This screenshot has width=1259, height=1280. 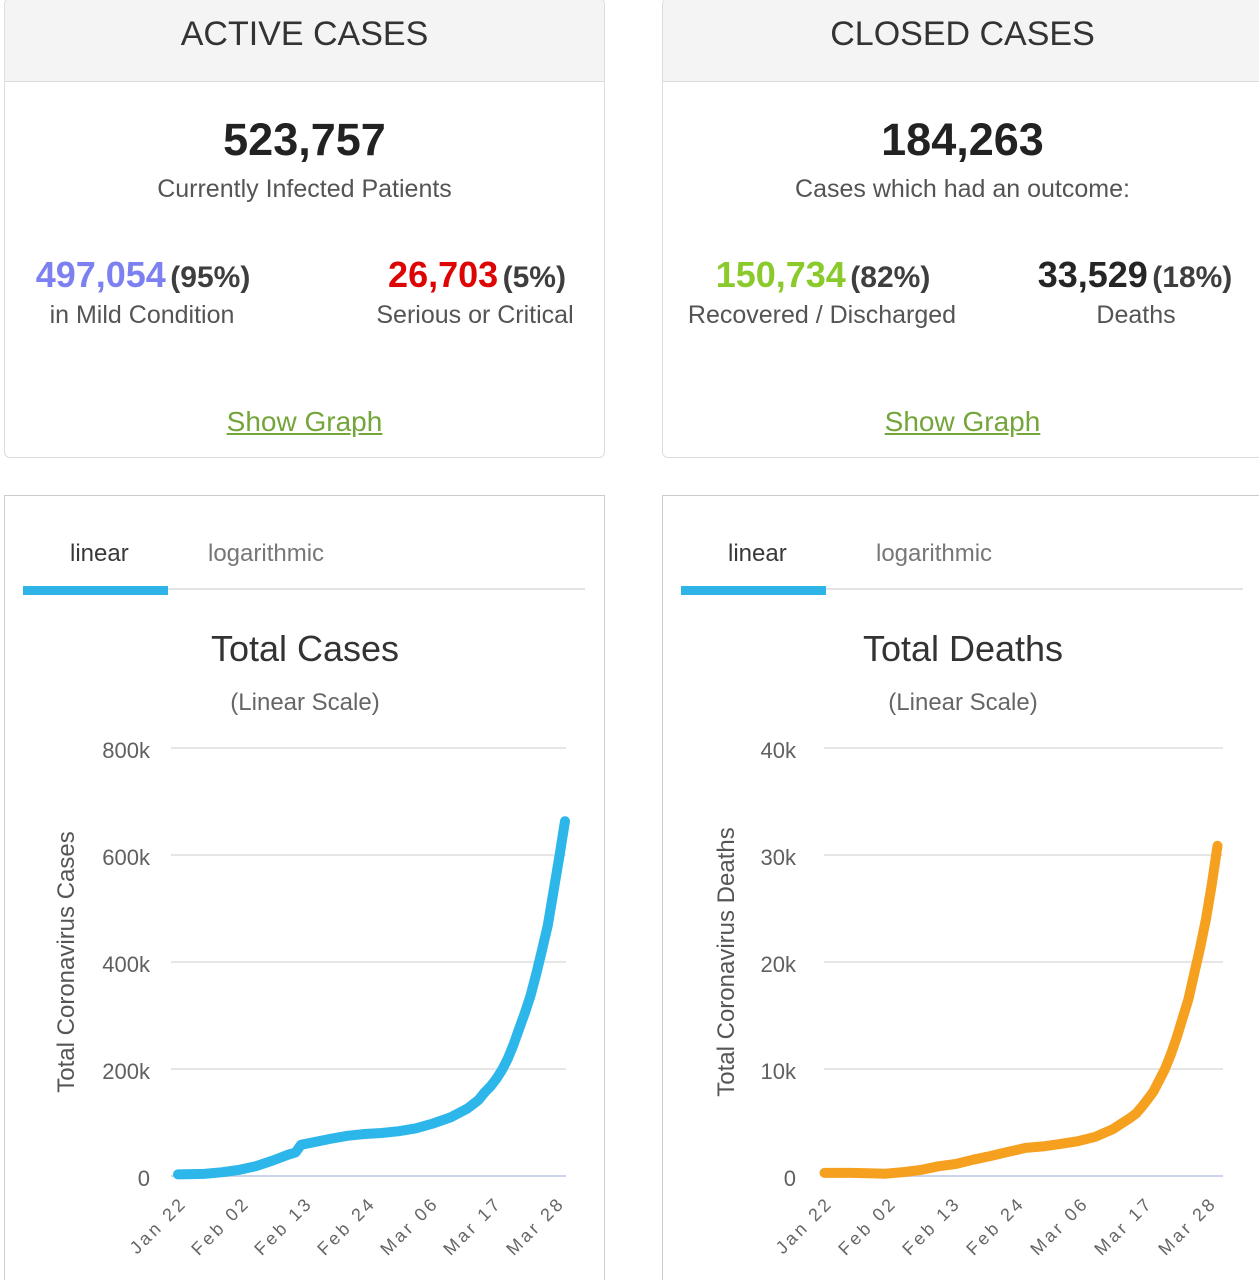 What do you see at coordinates (726, 961) in the screenshot?
I see `svg-text: Total Coronavirus Deaths` at bounding box center [726, 961].